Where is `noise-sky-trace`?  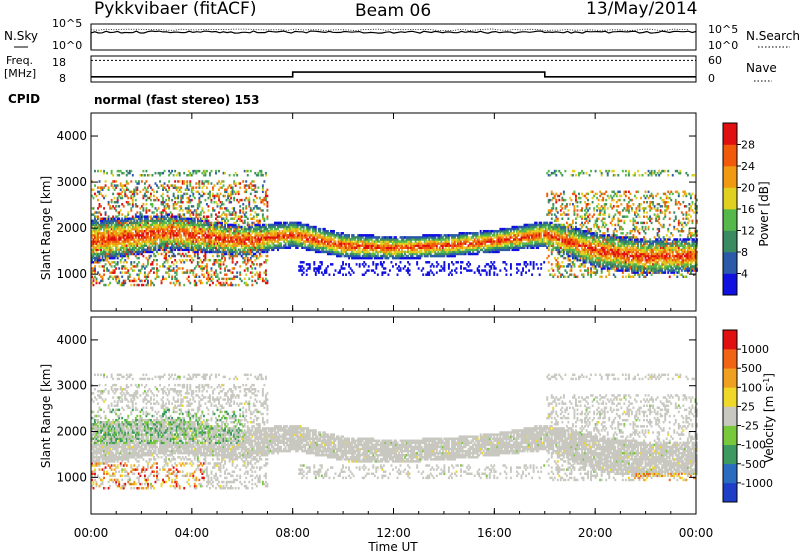
noise-sky-trace is located at coordinates (393, 39).